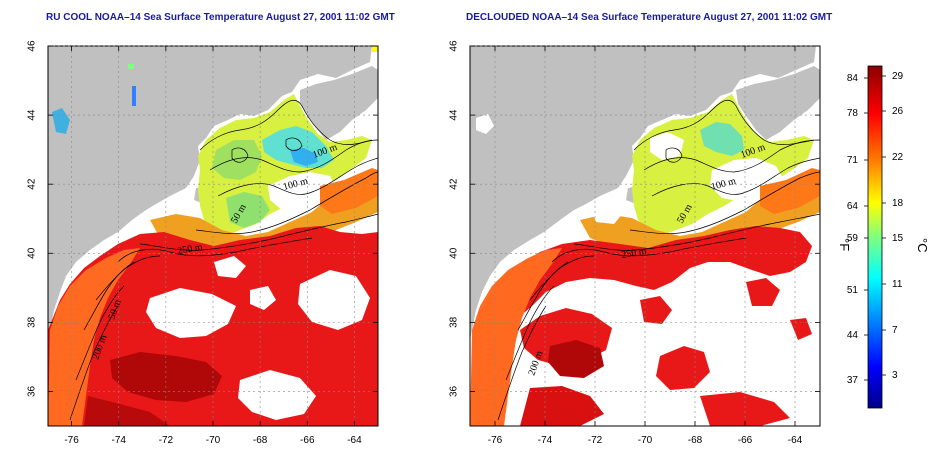  I want to click on left-lat-tick-label: 36, so click(32, 391).